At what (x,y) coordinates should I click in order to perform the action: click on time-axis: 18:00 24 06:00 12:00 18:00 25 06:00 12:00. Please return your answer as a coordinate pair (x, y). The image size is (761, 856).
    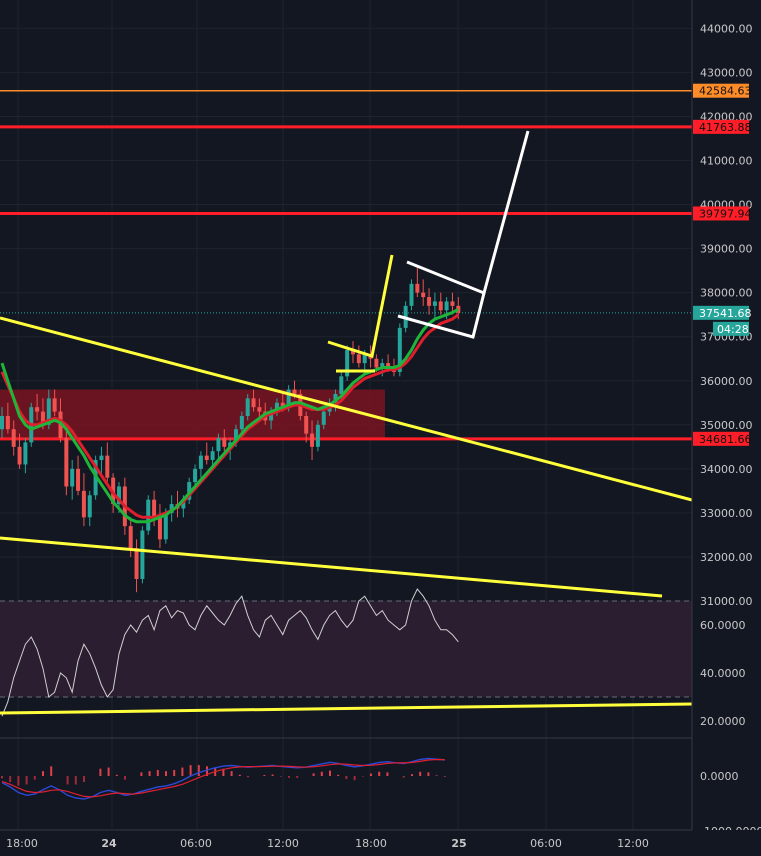
    Looking at the image, I should click on (380, 842).